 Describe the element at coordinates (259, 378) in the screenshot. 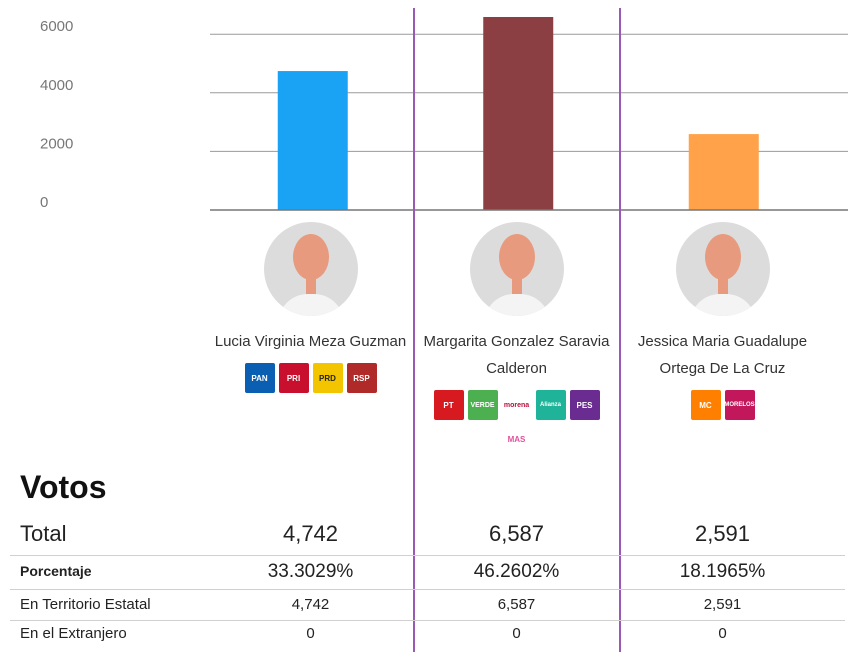

I see `pan-logo-icon: PAN` at that location.